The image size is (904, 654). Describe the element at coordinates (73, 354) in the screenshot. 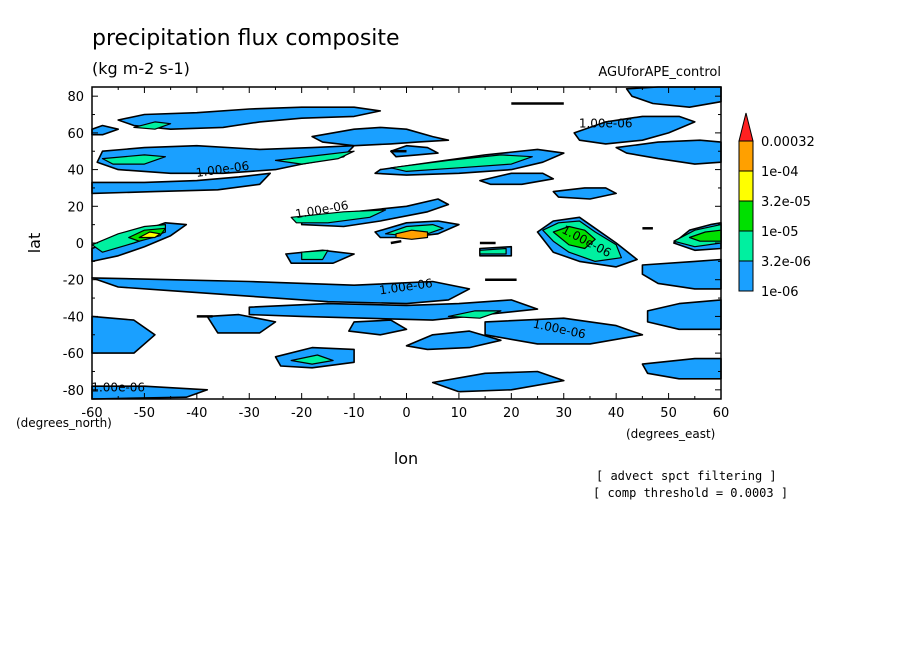

I see `y-tick-label-1: -60` at that location.